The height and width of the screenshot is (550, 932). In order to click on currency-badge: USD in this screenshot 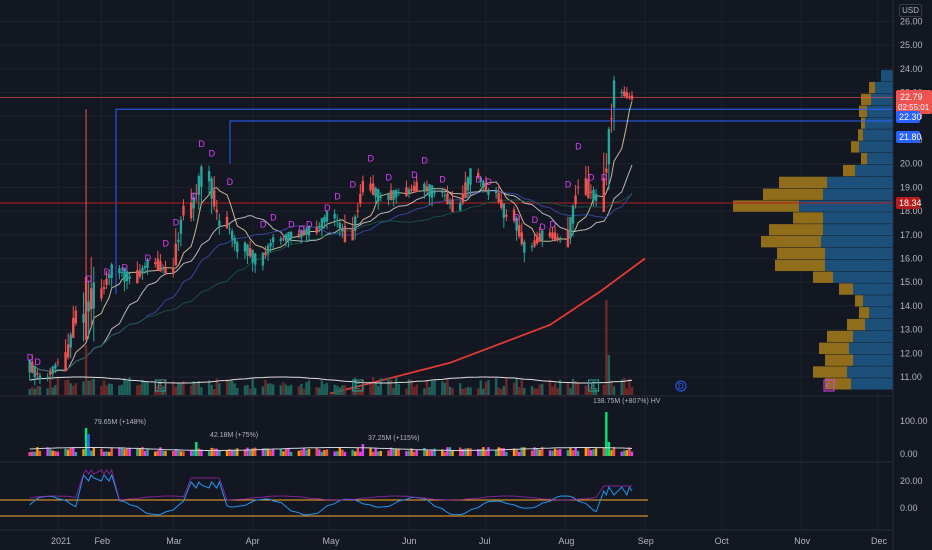, I will do `click(910, 10)`.